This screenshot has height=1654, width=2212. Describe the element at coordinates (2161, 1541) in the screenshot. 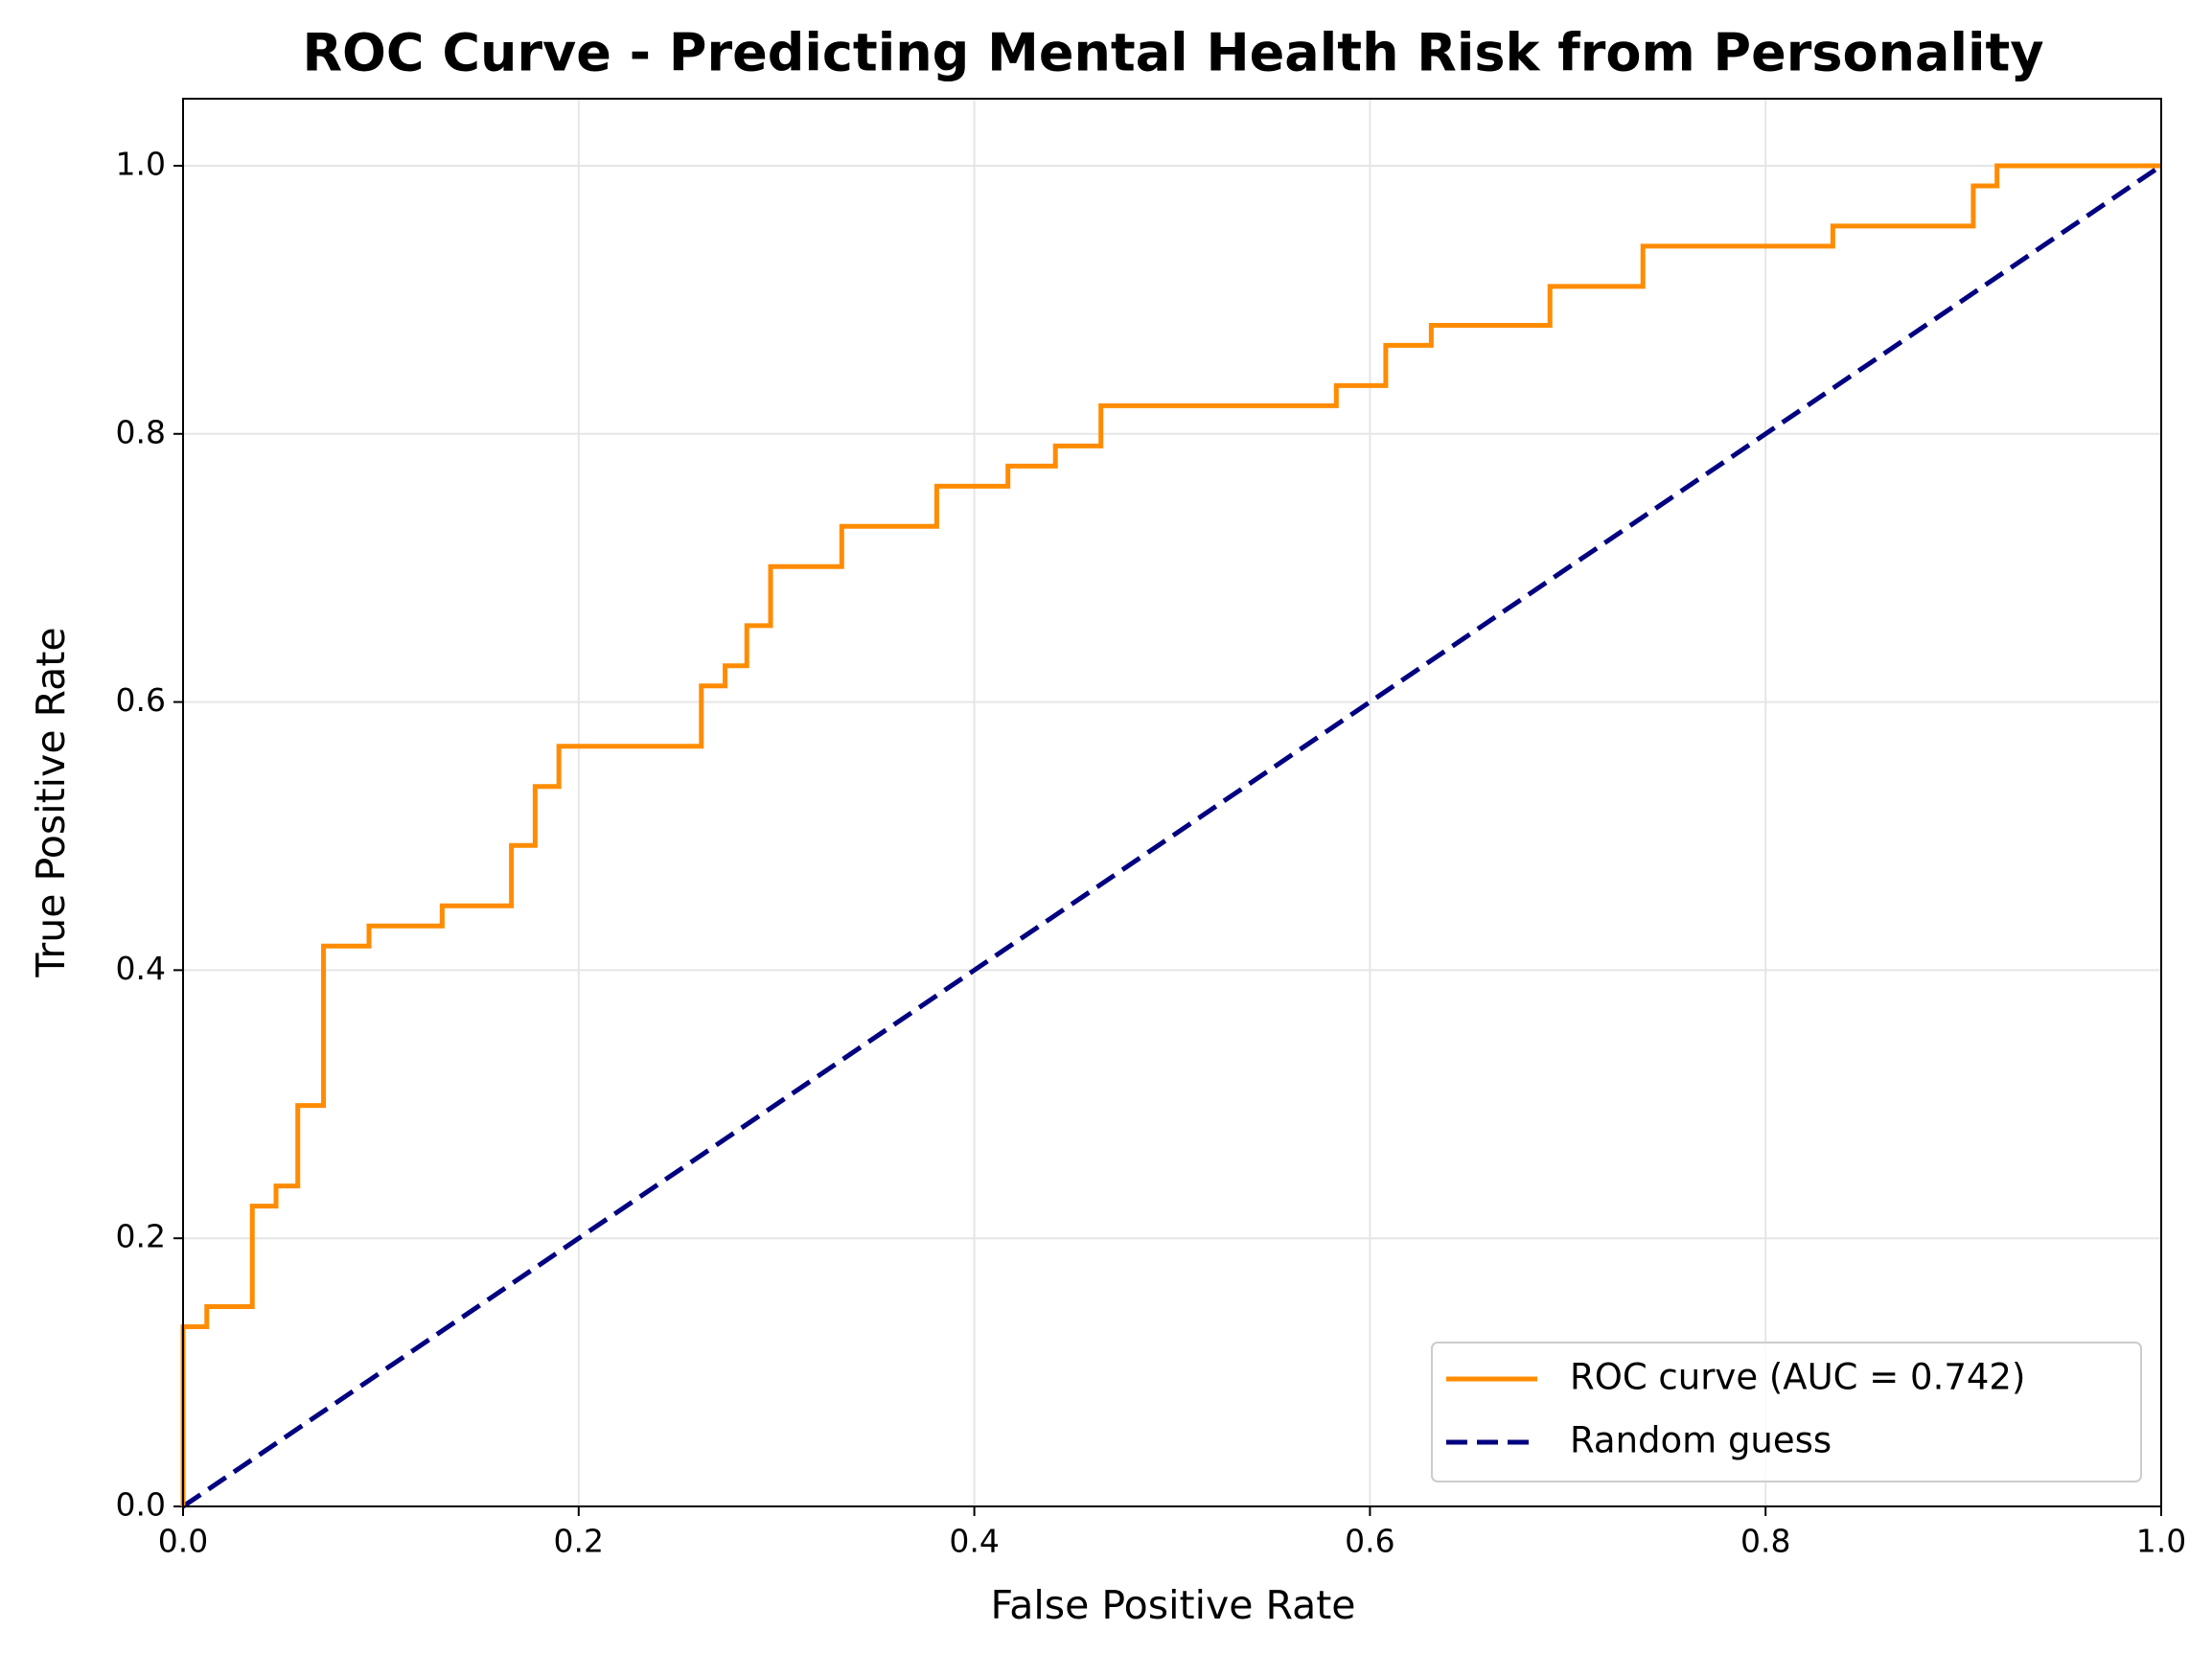

I see `x-tick-label: 1.0` at that location.